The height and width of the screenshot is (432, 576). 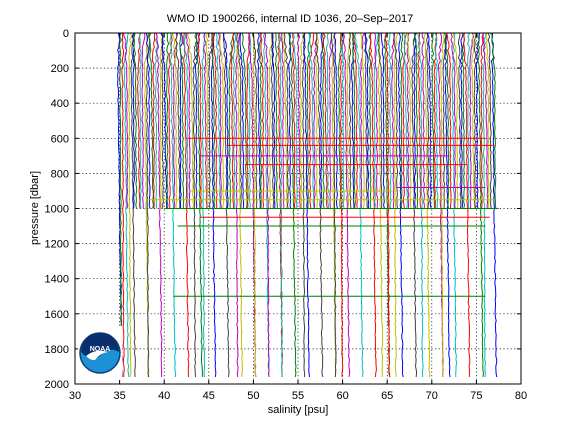 I want to click on logo-text: NOAA, so click(x=100, y=349).